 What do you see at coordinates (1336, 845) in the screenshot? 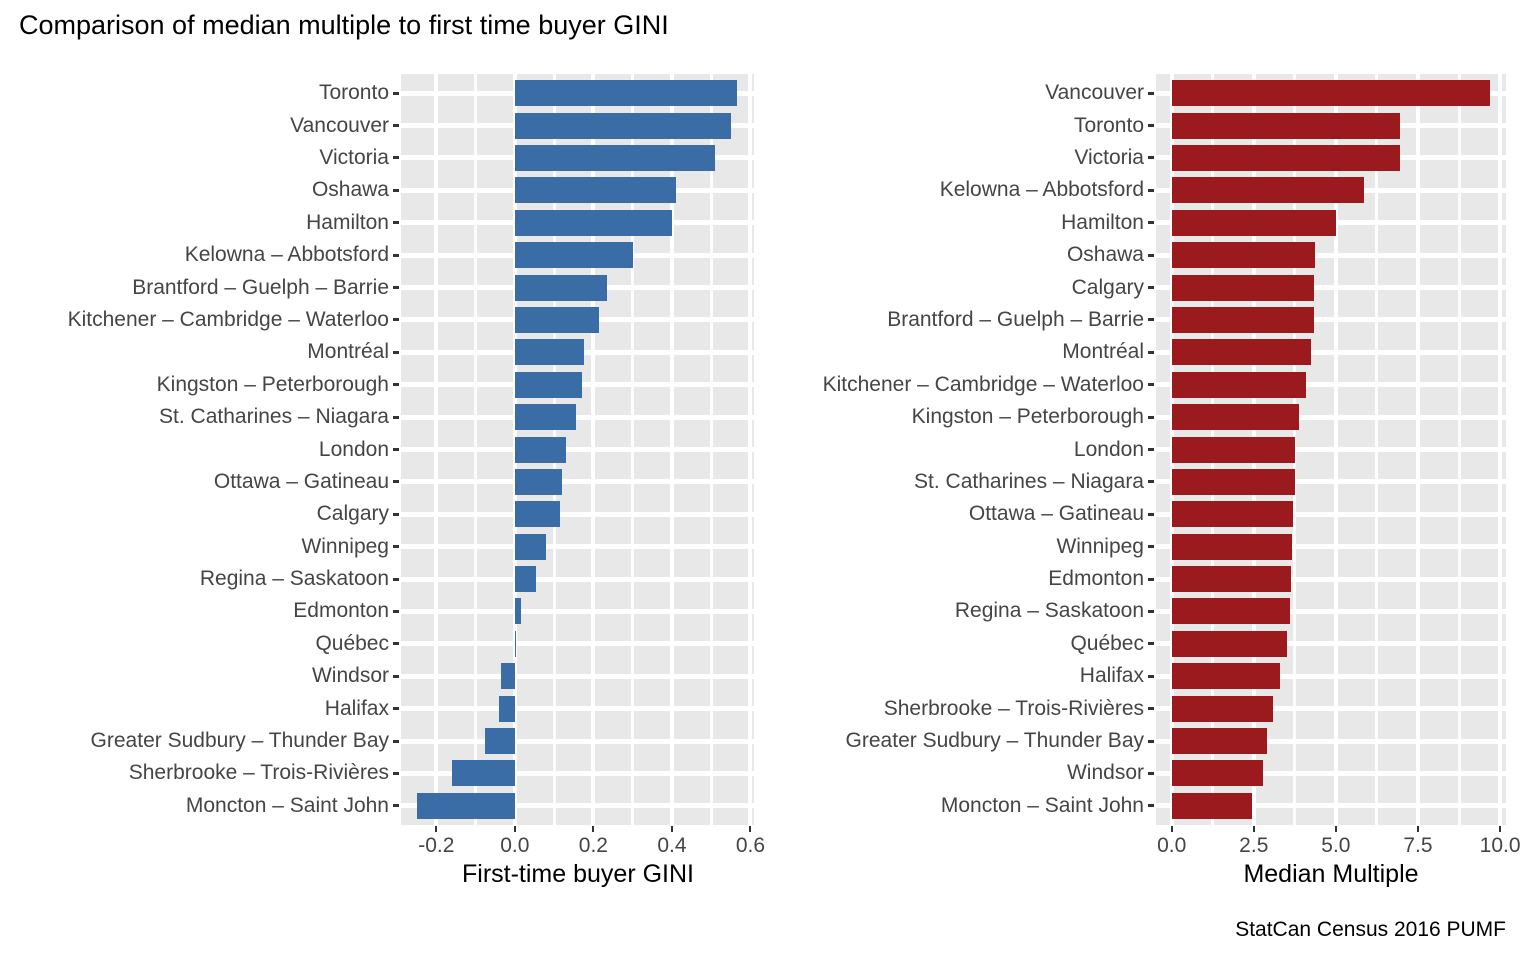
I see `x-tick-label: 5.0` at bounding box center [1336, 845].